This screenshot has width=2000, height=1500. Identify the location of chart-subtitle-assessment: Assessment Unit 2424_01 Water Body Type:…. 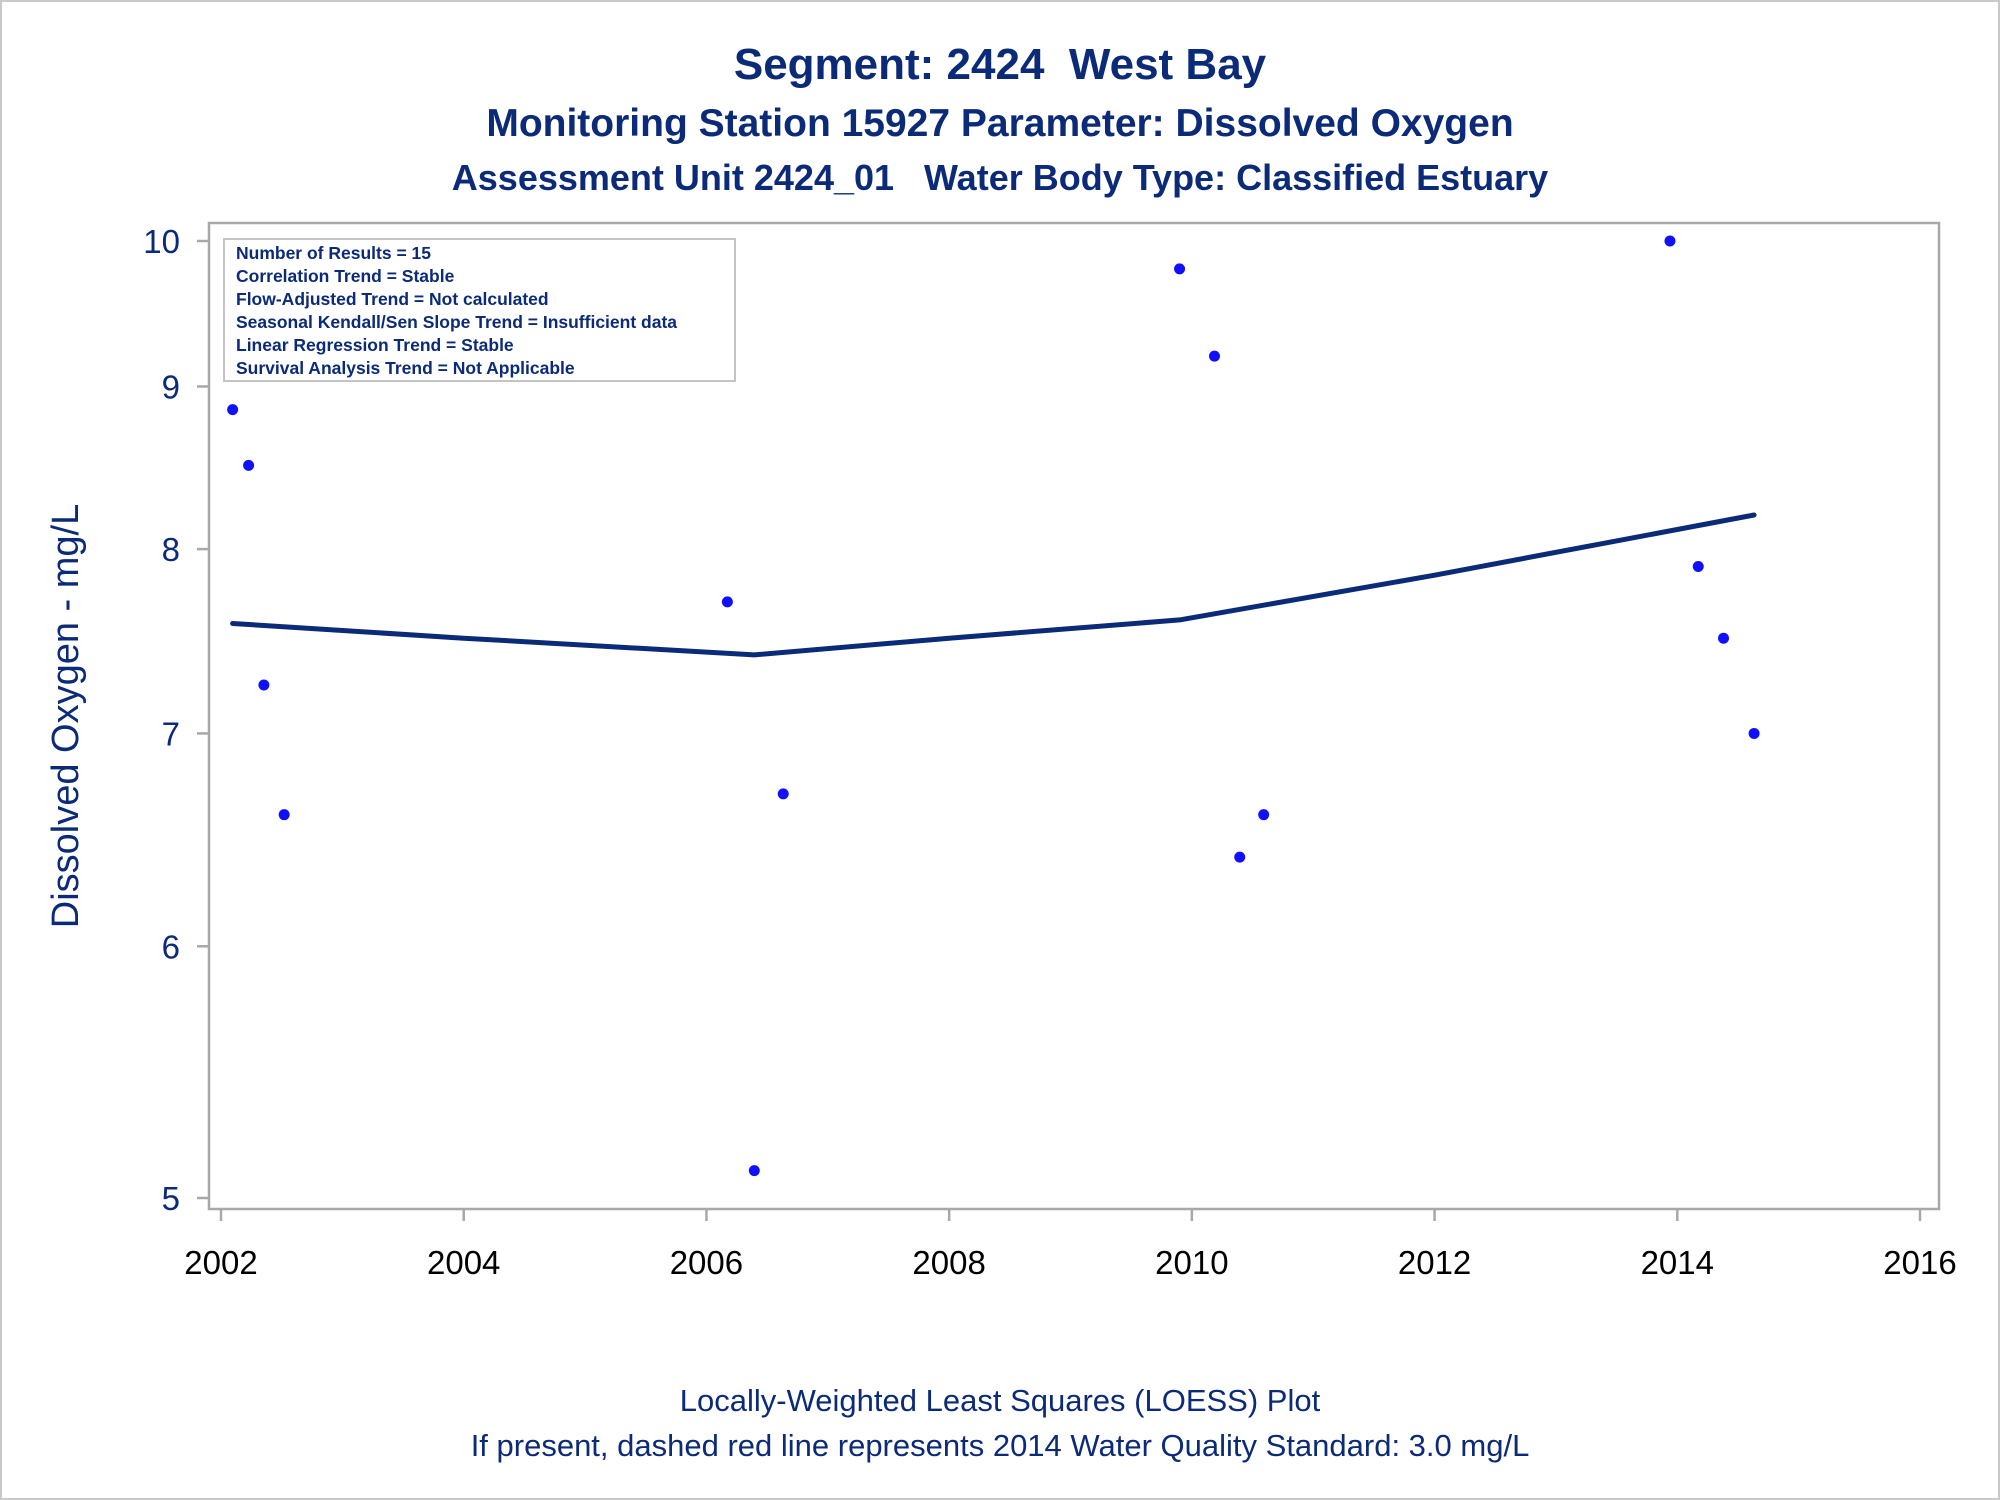
(1000, 177).